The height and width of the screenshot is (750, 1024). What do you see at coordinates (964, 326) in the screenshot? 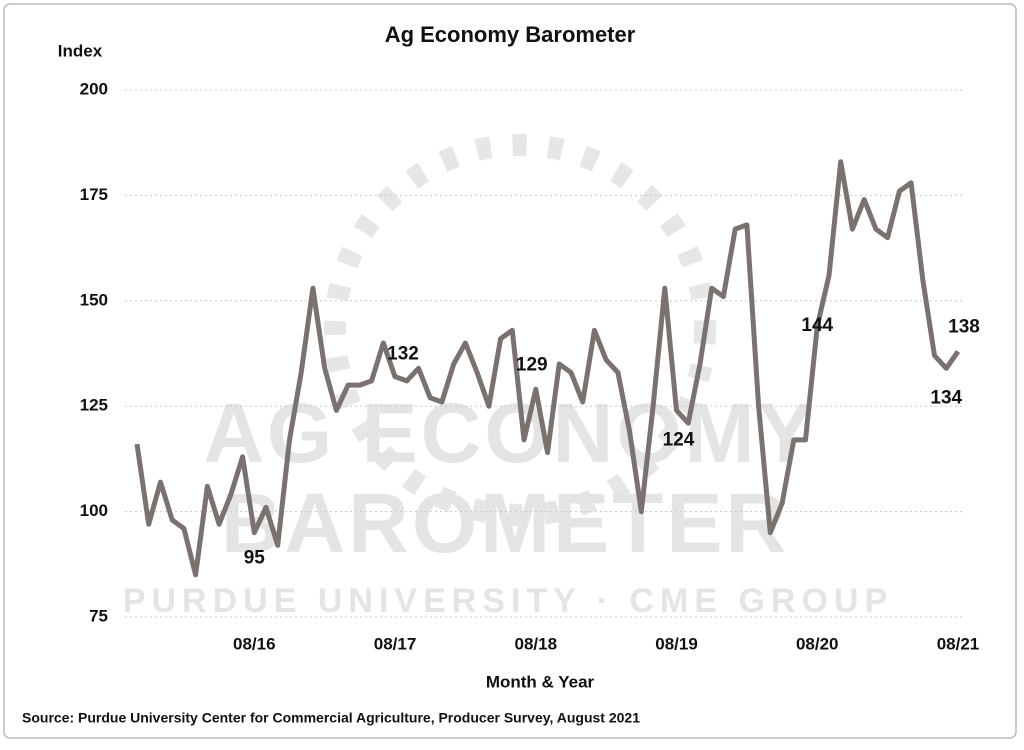
I see `data-label: 138` at bounding box center [964, 326].